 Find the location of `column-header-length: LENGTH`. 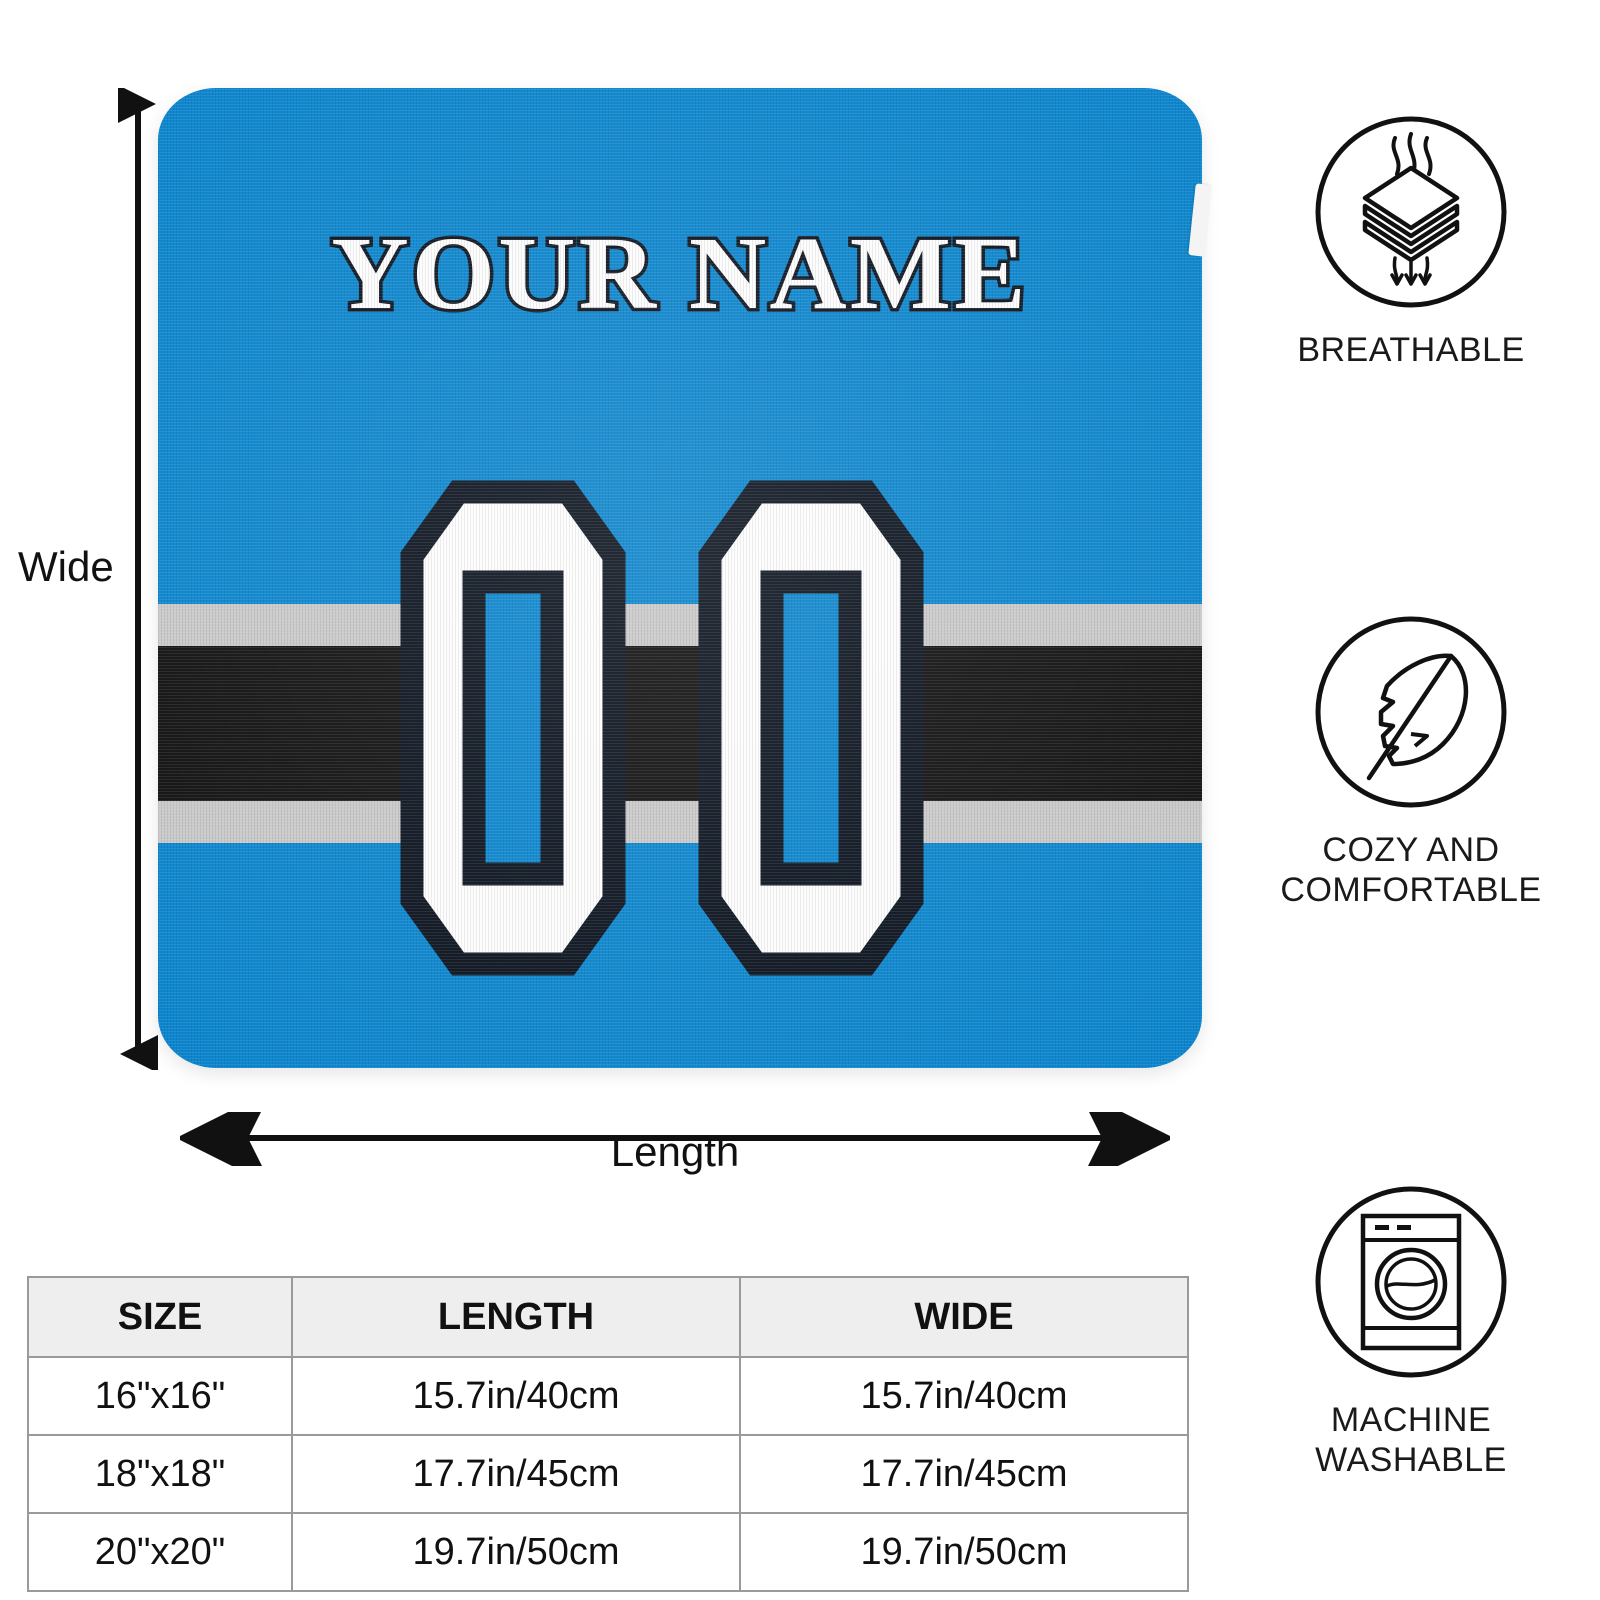

column-header-length: LENGTH is located at coordinates (516, 1317).